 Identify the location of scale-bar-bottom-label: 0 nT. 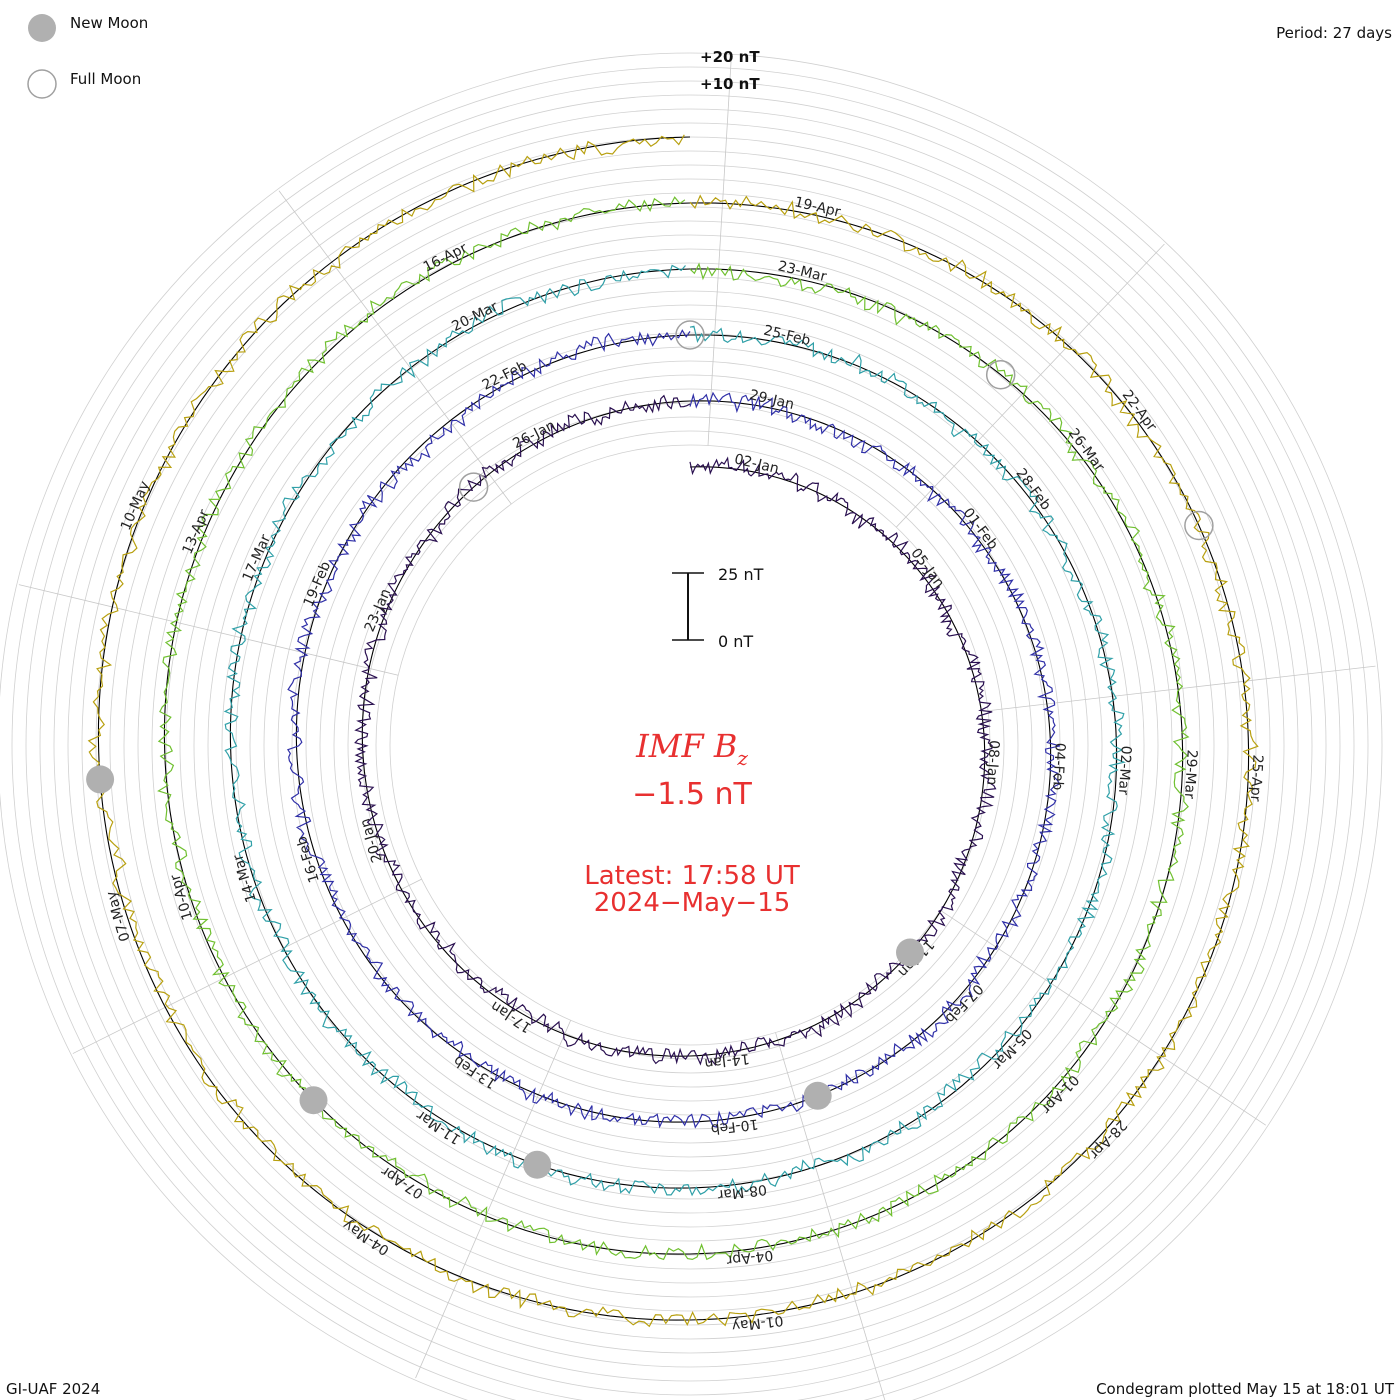
(735, 641).